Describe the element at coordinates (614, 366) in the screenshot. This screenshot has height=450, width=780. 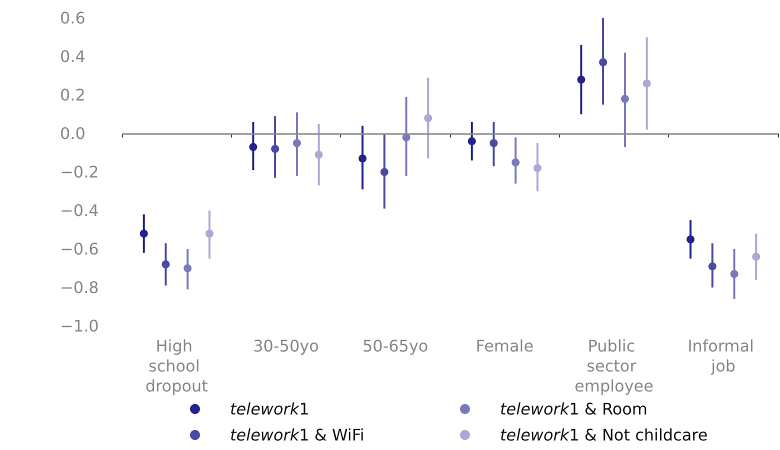
I see `x-tick-label: Public sector employee` at that location.